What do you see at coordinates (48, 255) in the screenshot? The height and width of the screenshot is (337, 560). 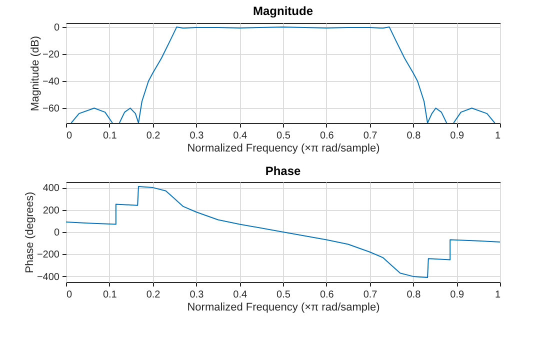 I see `y-tick-label: −200` at bounding box center [48, 255].